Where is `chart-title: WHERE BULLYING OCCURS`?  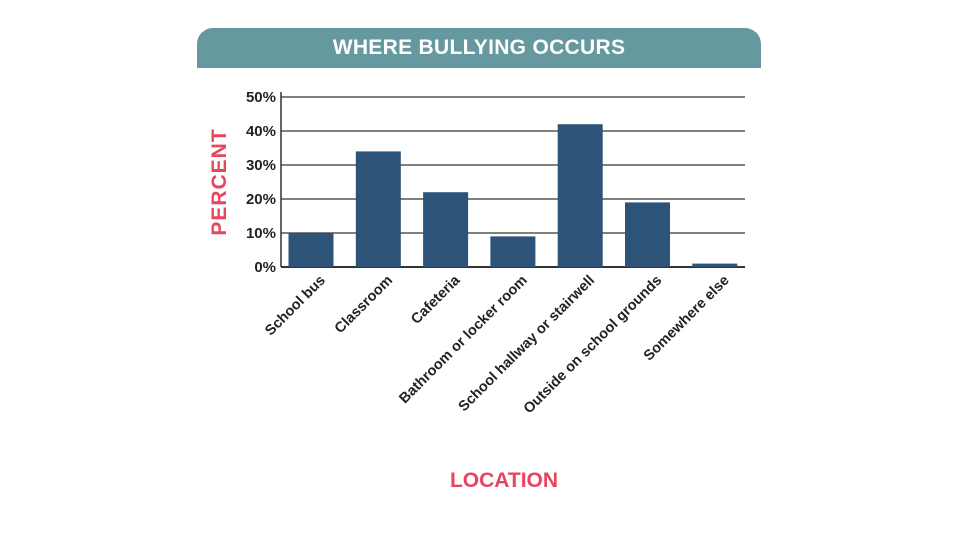 chart-title: WHERE BULLYING OCCURS is located at coordinates (479, 47).